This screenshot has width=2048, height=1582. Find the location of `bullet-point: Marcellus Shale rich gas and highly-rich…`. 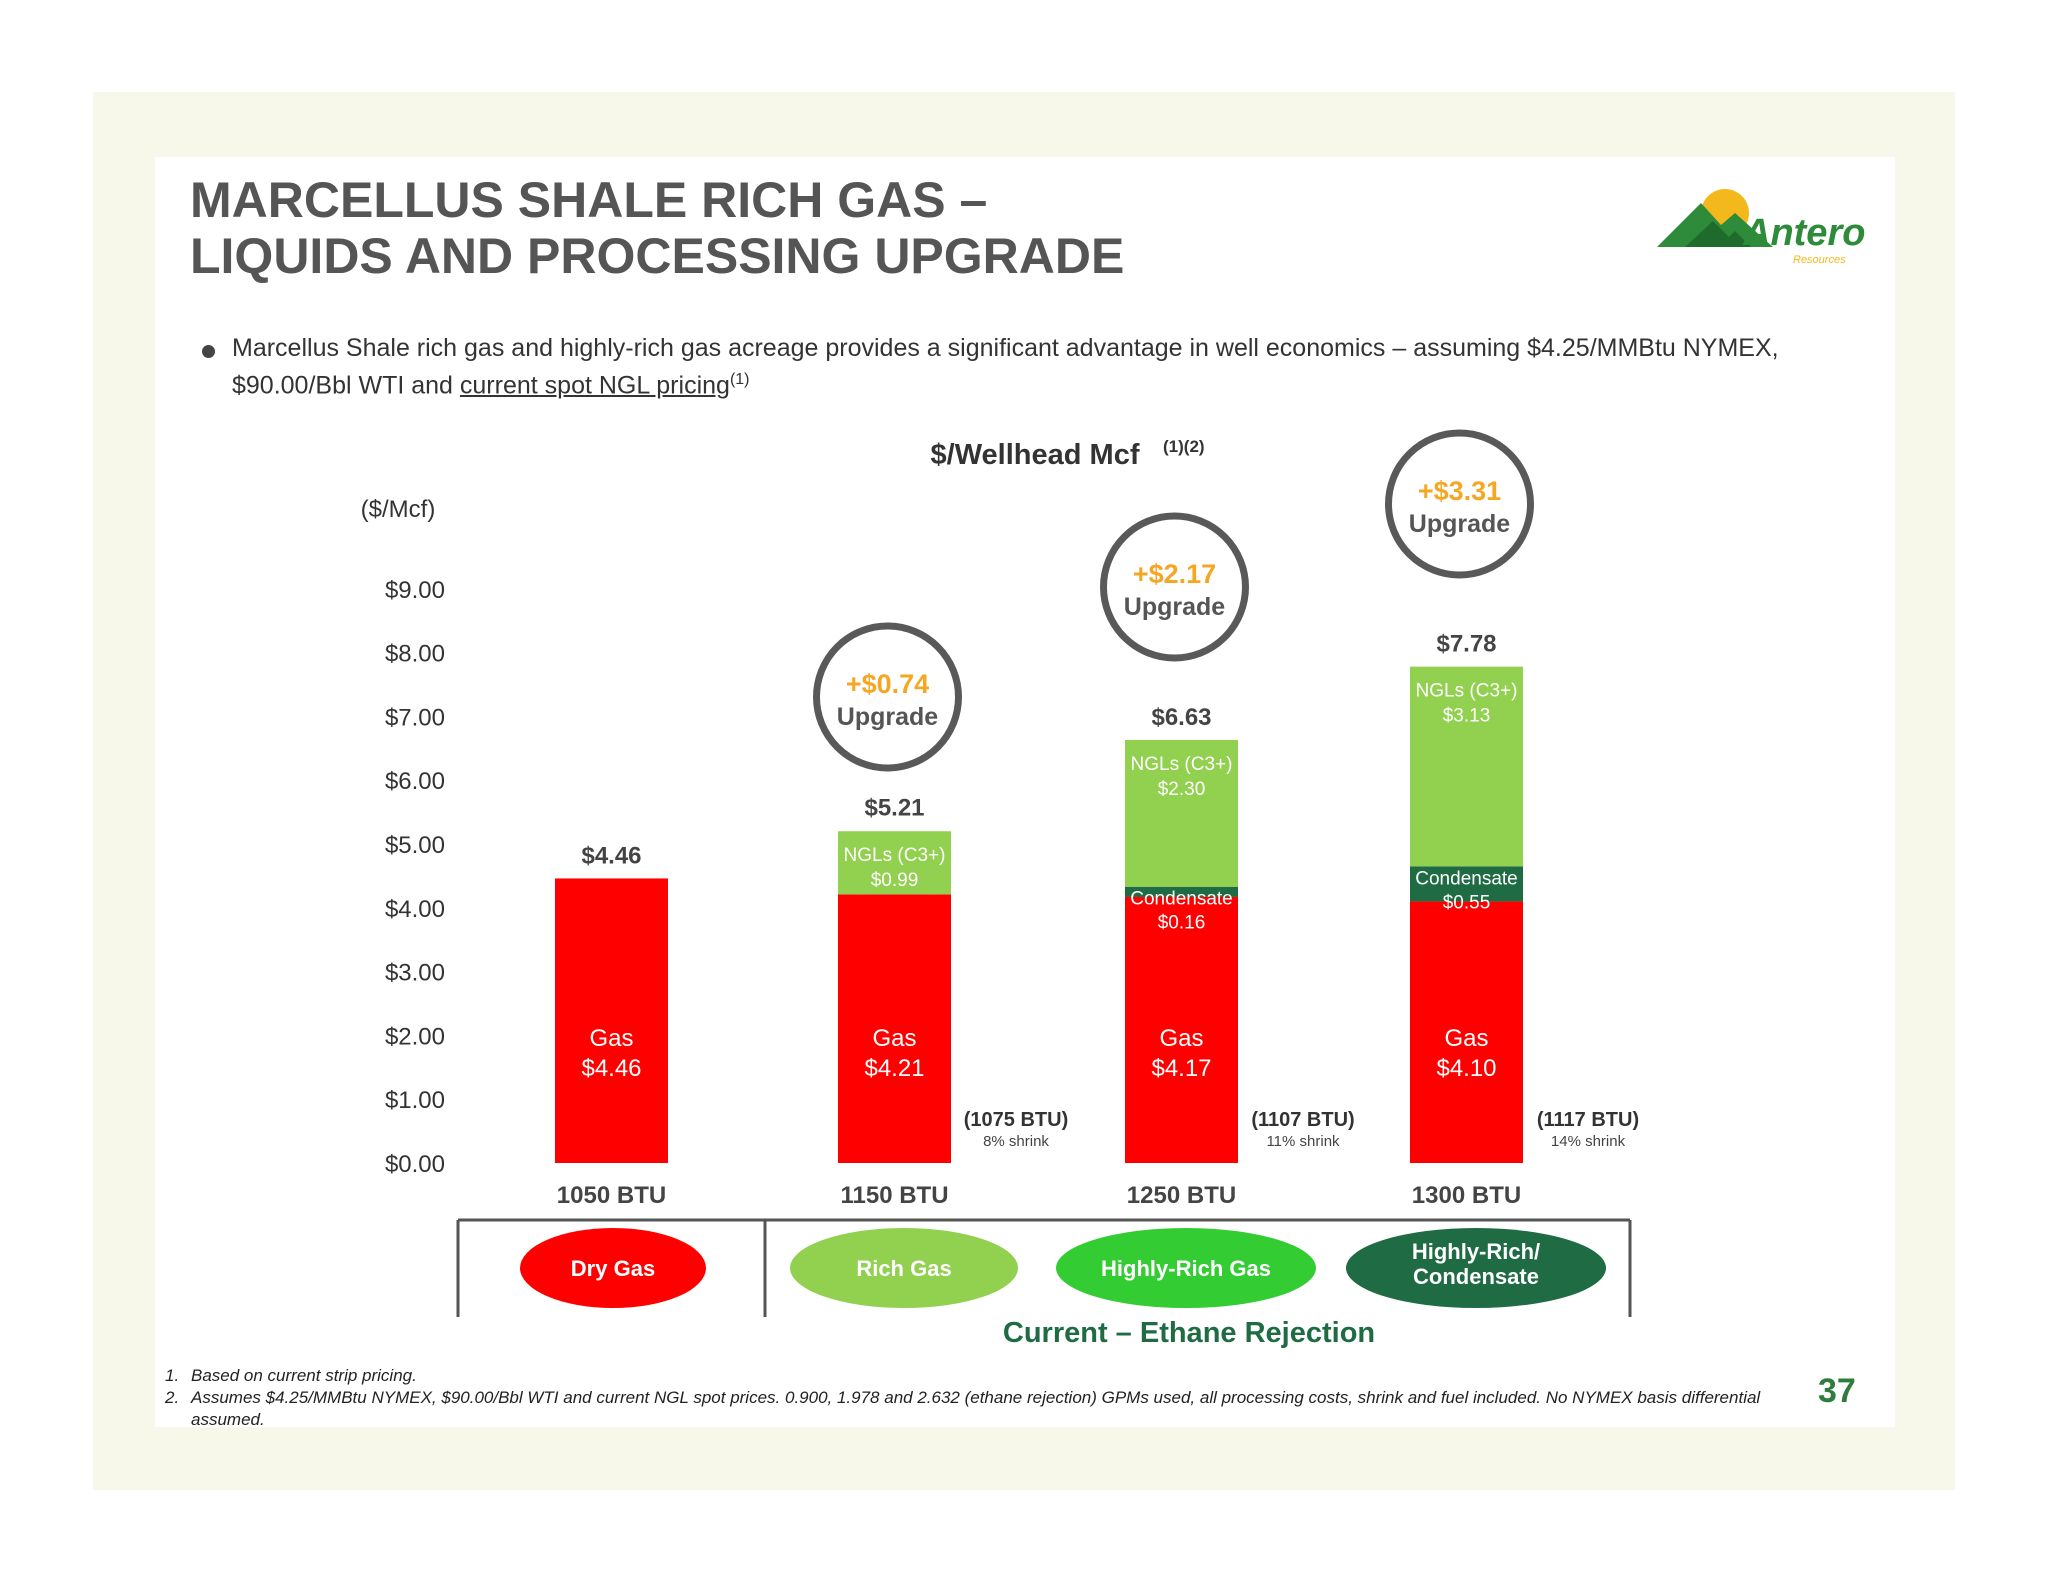

bullet-point: Marcellus Shale rich gas and highly-rich… is located at coordinates (1022, 366).